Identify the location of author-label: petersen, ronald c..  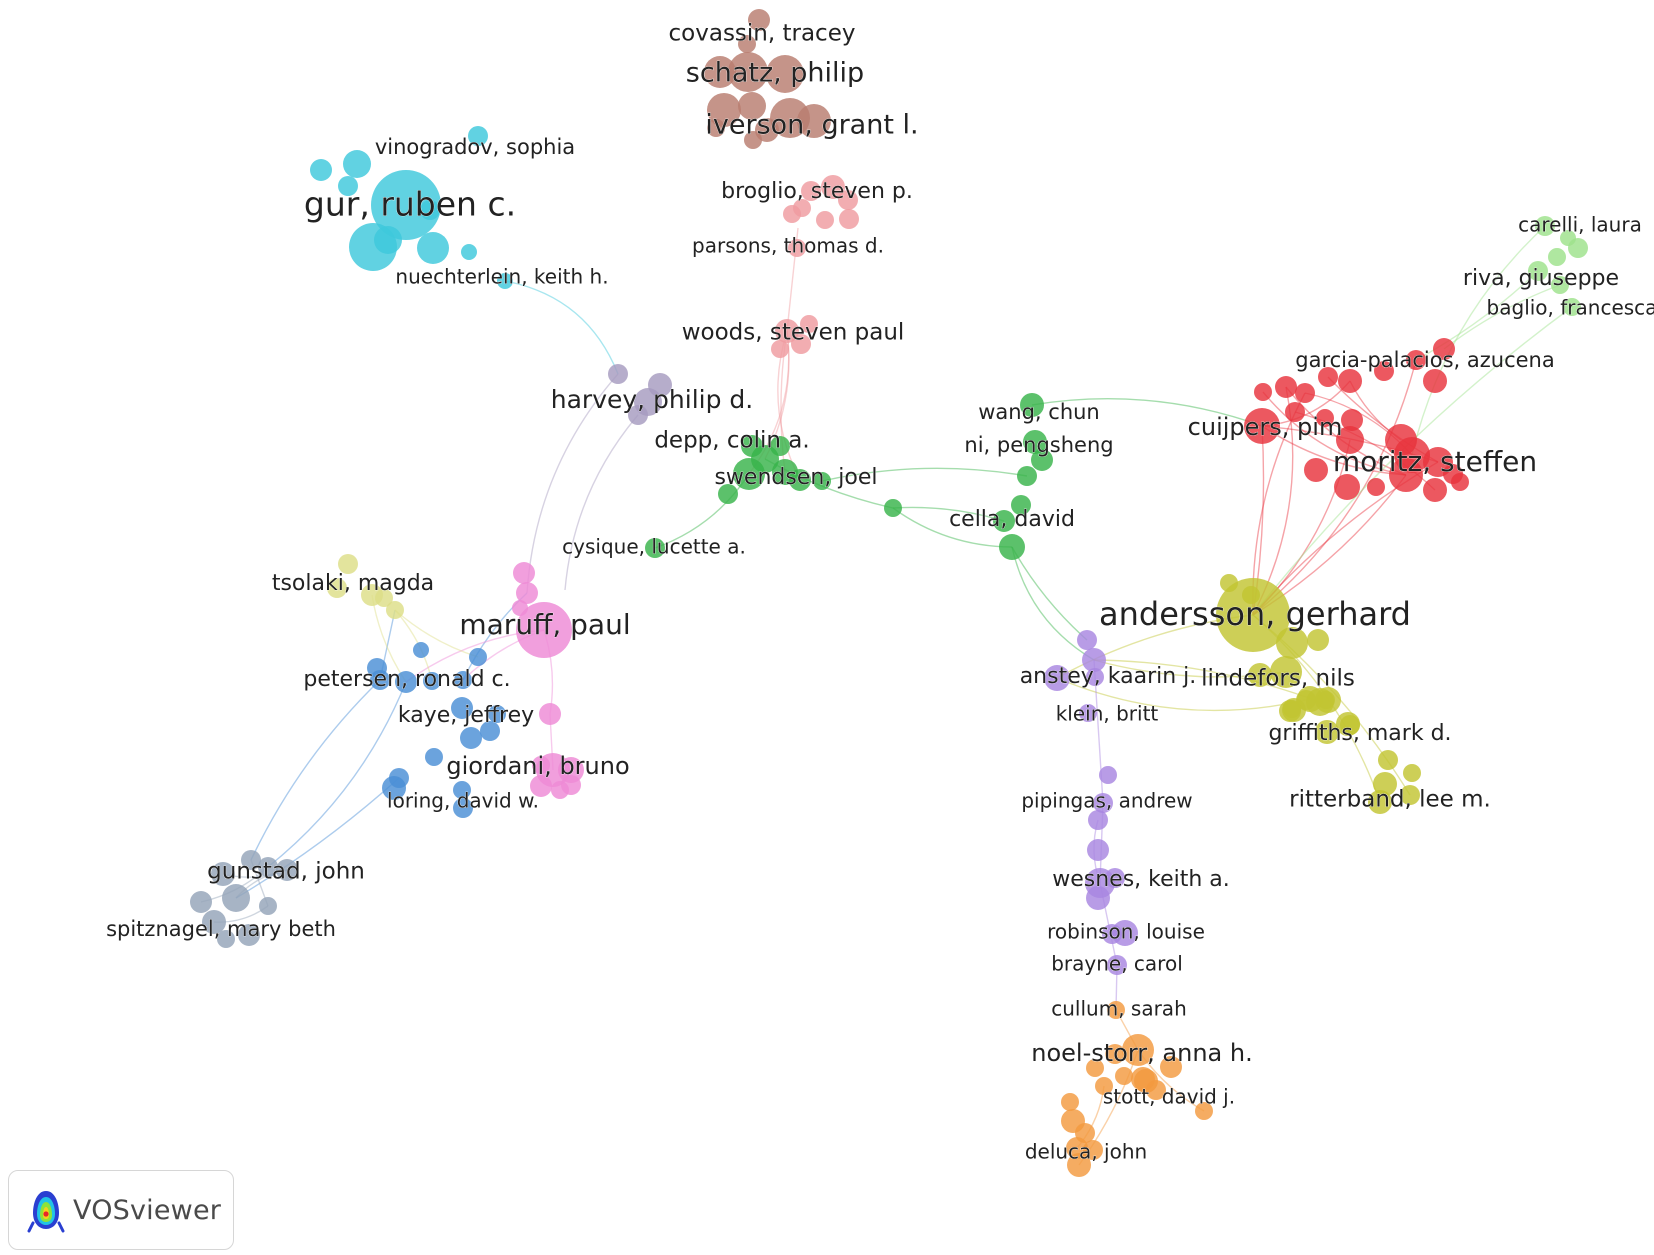
(407, 680).